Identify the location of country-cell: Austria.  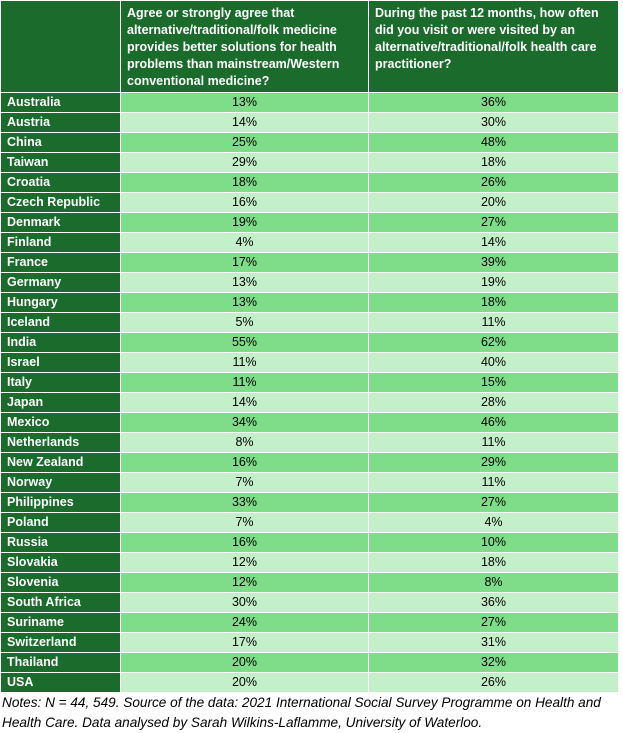
(60, 122).